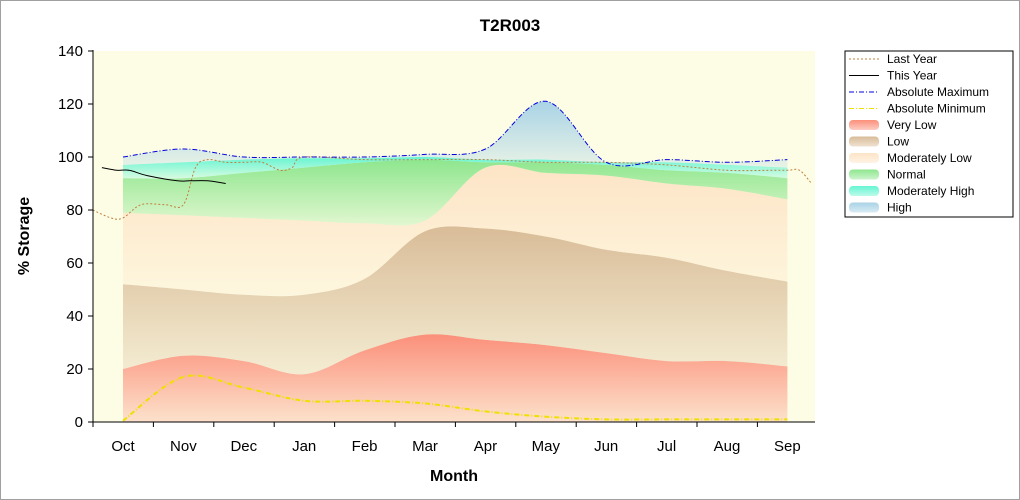  I want to click on legend-item-moderately-high: Moderately High, so click(911, 191).